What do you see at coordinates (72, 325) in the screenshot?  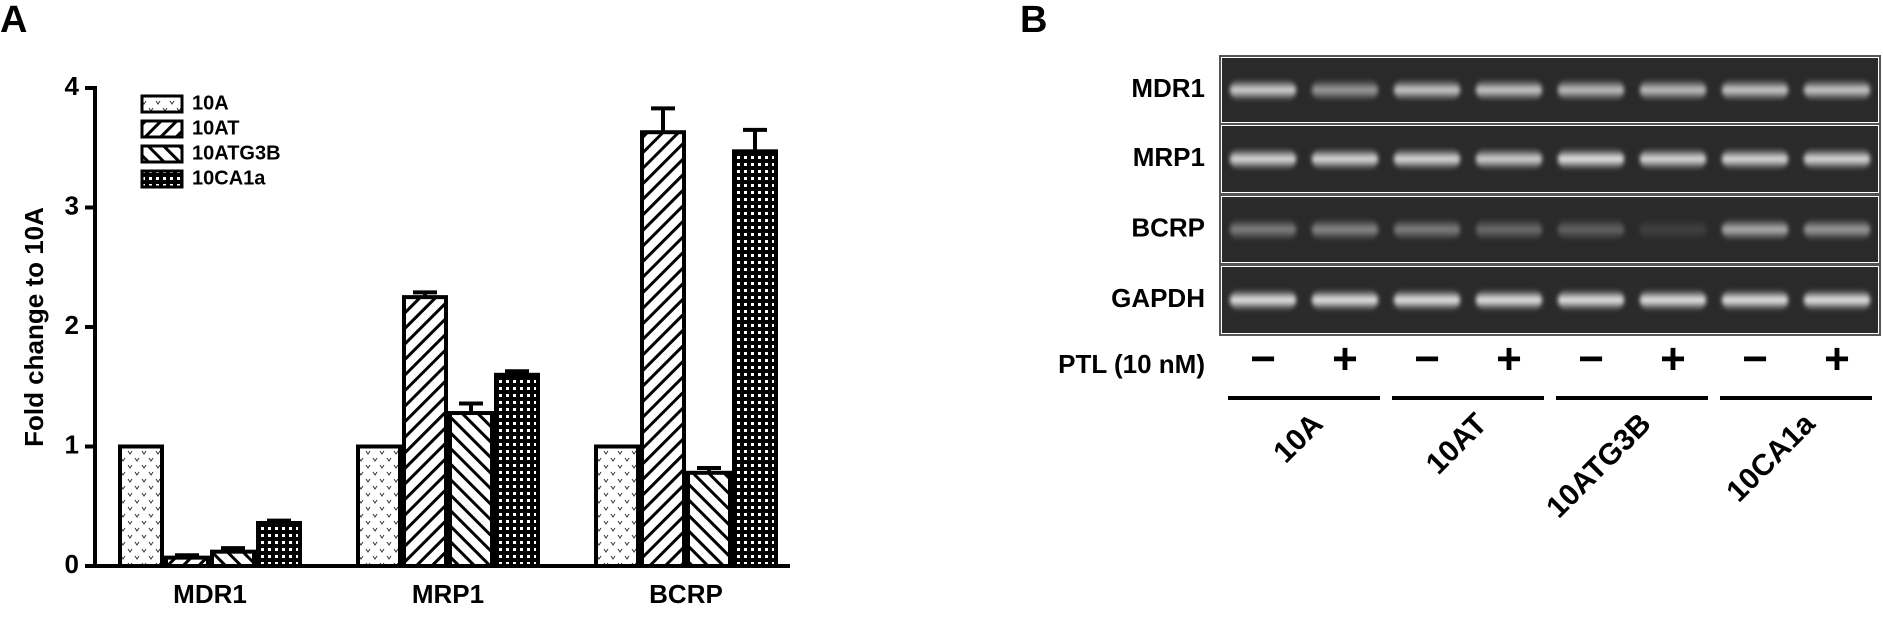 I see `y-tick-label: 2` at bounding box center [72, 325].